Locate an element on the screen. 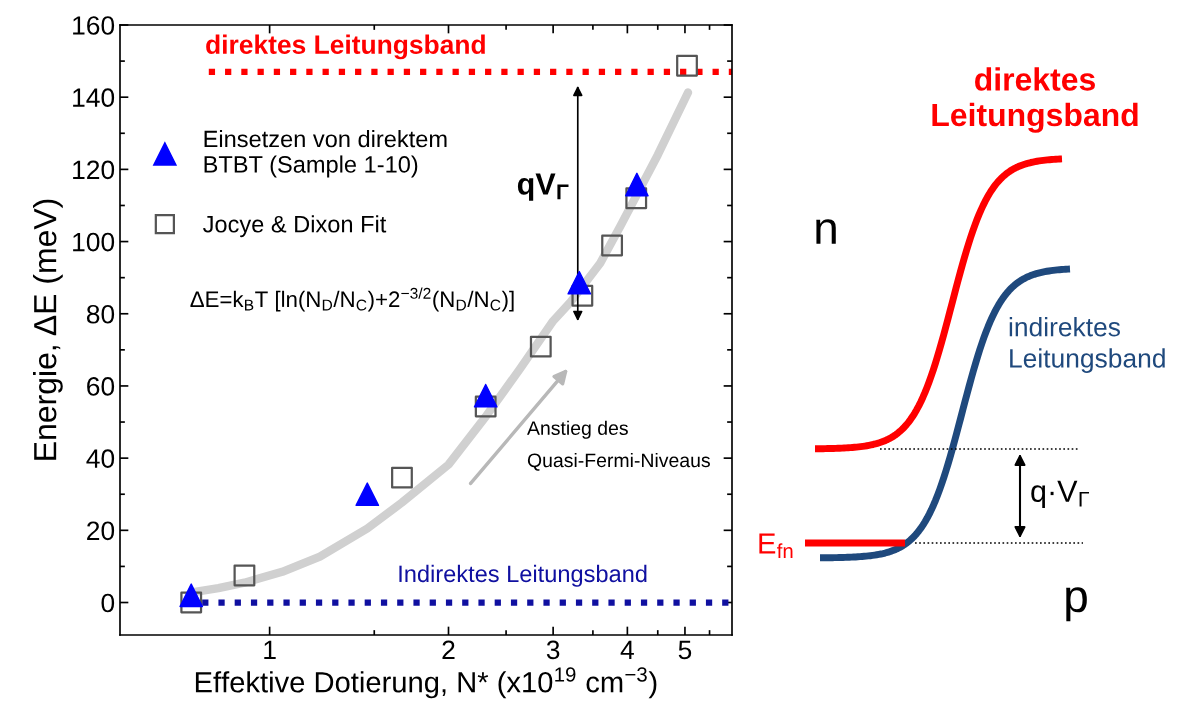 This screenshot has width=1189, height=717. y-tick-label: 120 is located at coordinates (94, 170).